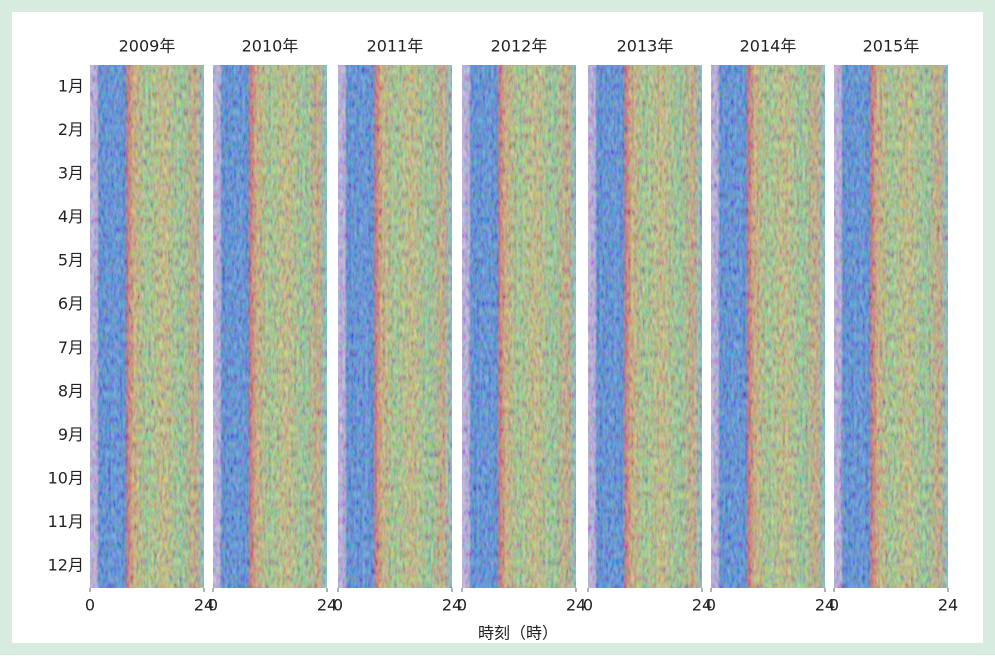 Image resolution: width=995 pixels, height=659 pixels. I want to click on panel-title: 2010年, so click(270, 46).